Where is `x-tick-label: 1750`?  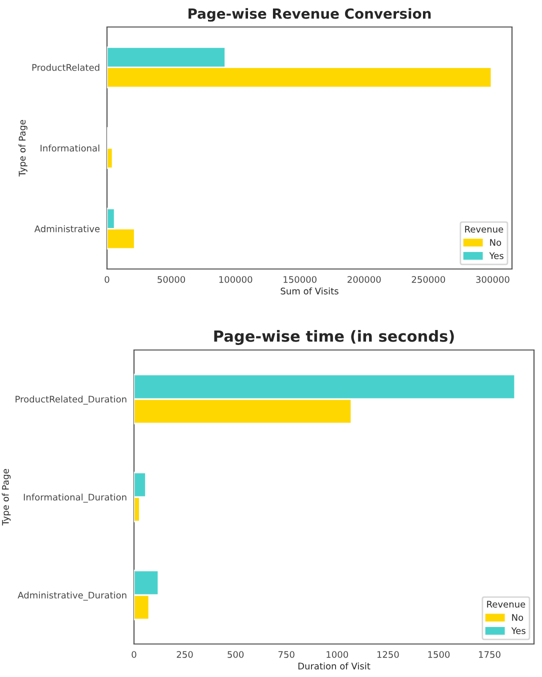
x-tick-label: 1750 is located at coordinates (489, 654).